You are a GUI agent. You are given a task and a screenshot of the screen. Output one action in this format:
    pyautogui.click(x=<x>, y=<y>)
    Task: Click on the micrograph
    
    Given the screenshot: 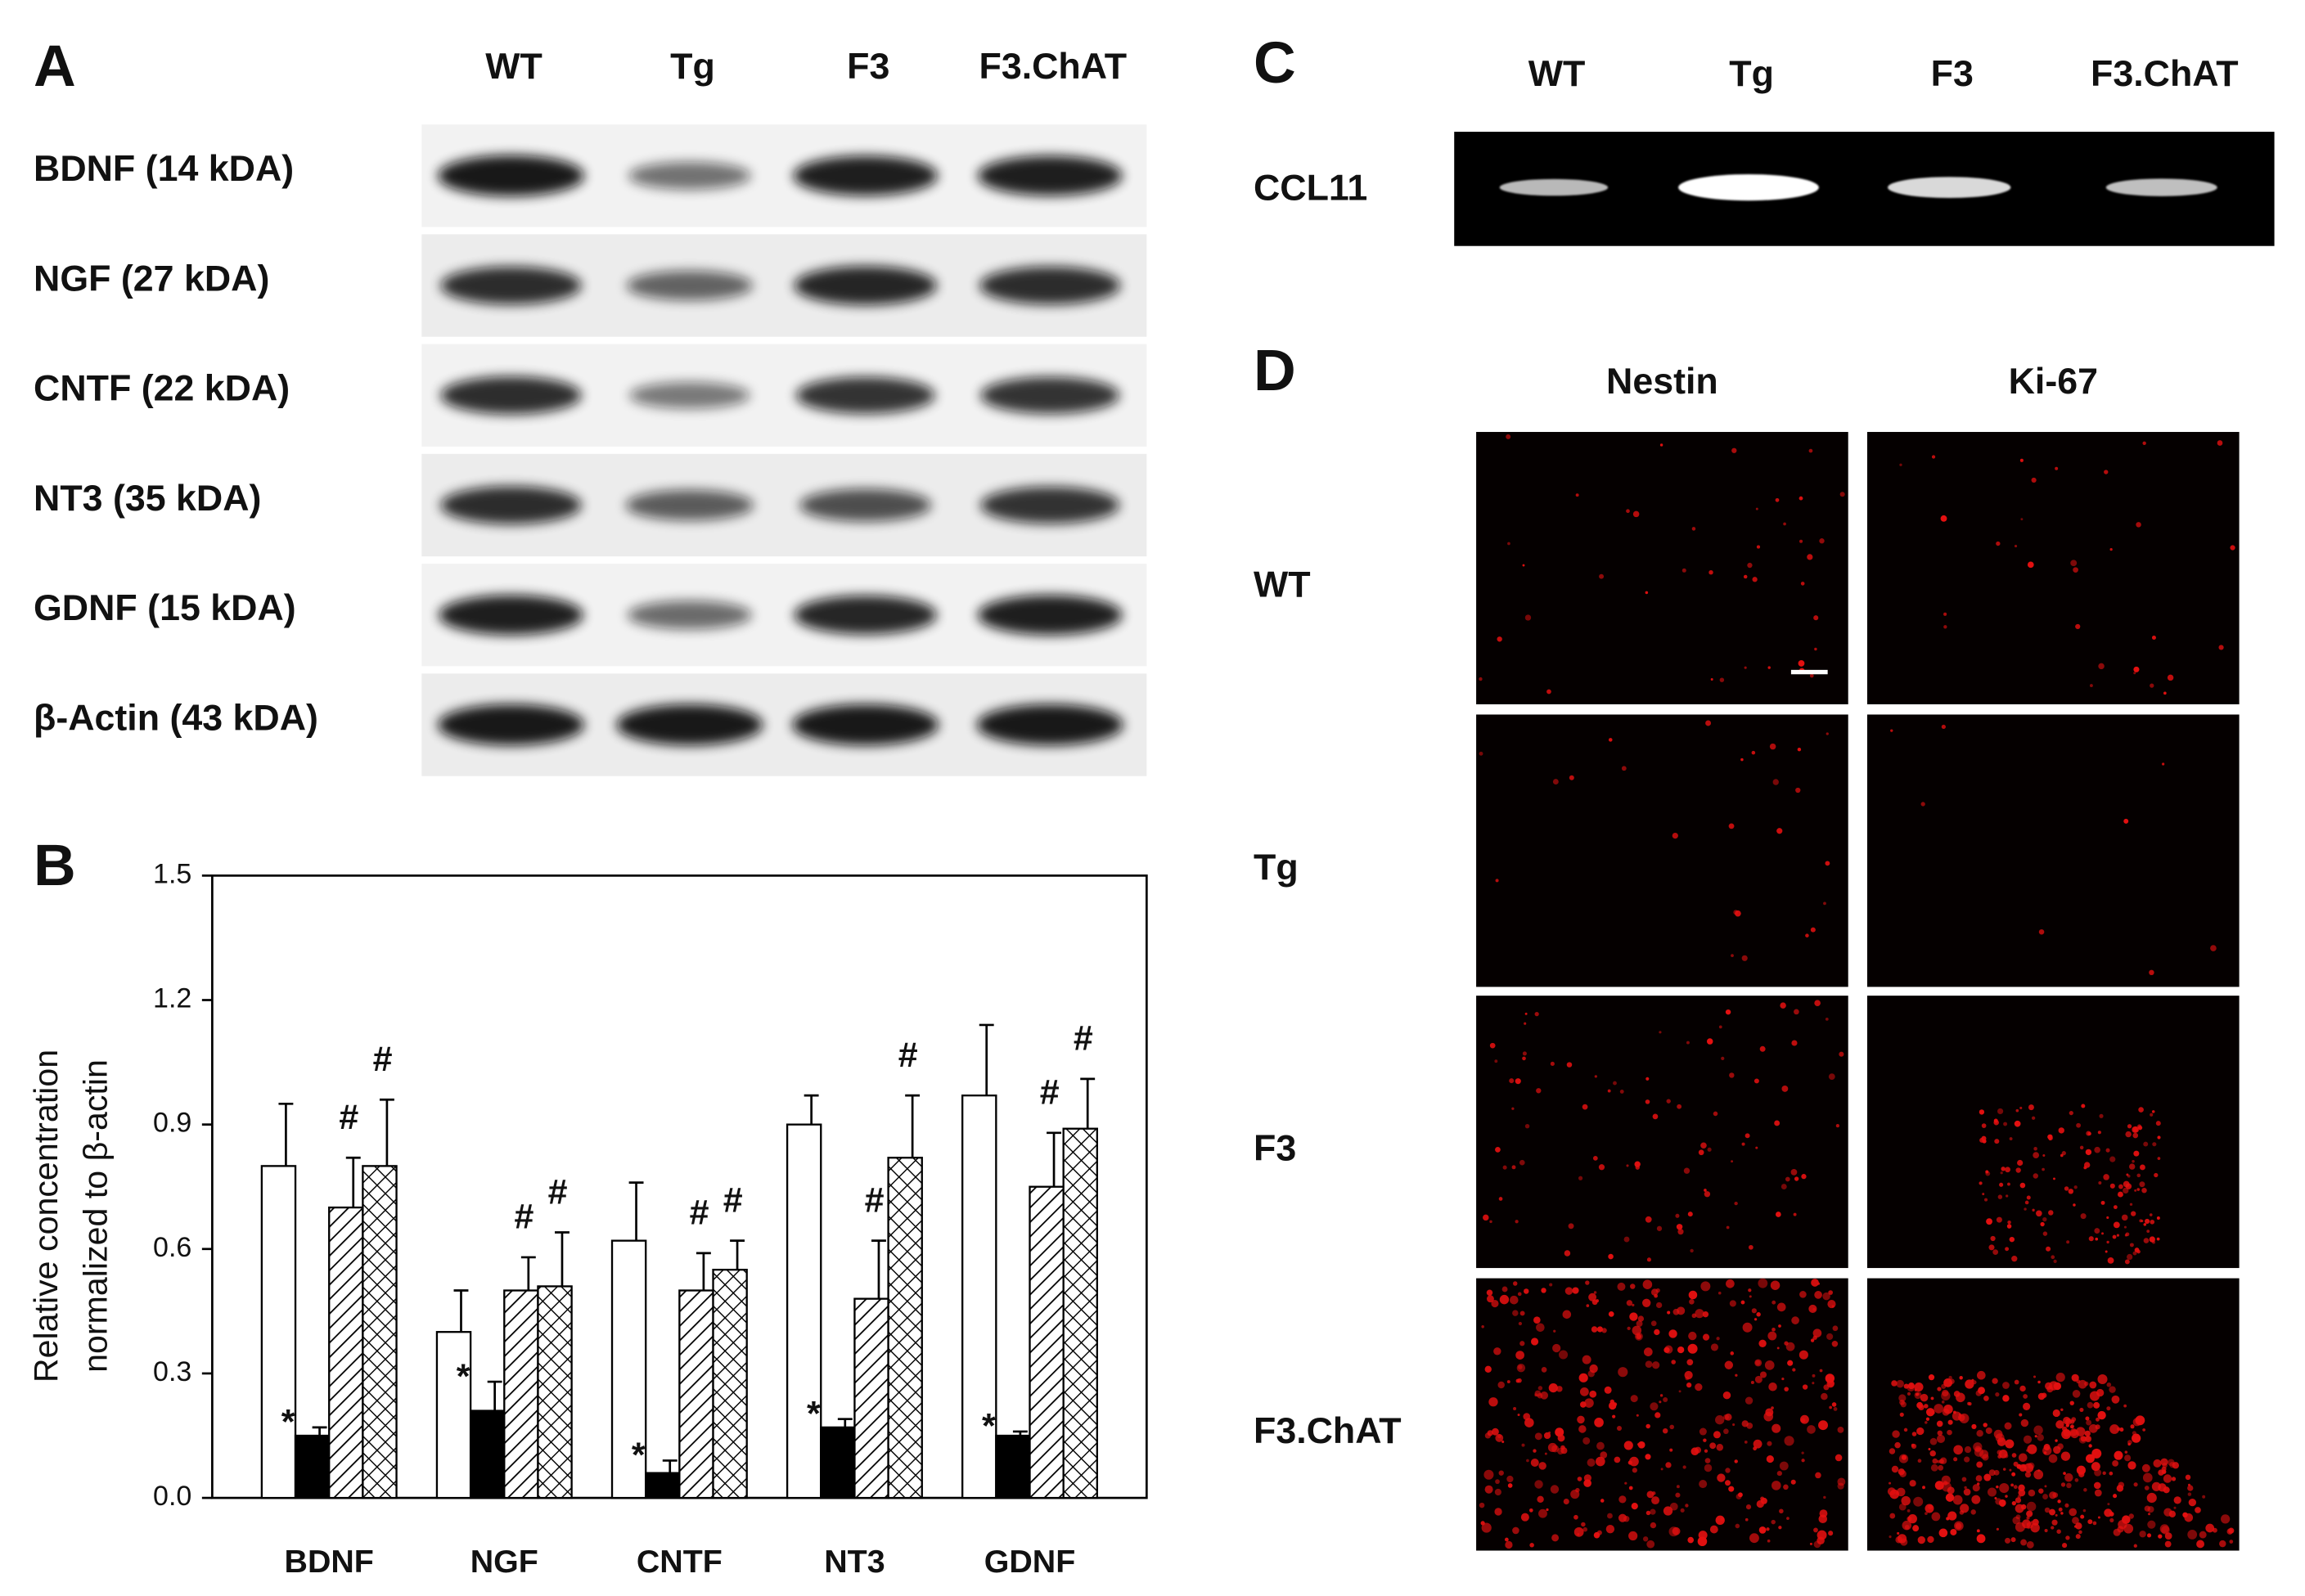 What is the action you would take?
    pyautogui.click(x=2053, y=850)
    